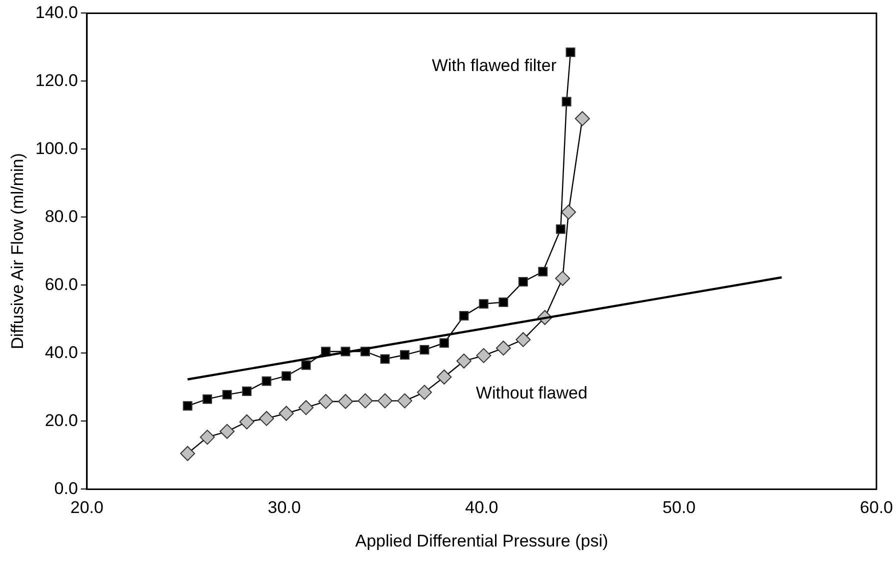 This screenshot has height=562, width=896. I want to click on series-label: With flawed filter, so click(494, 65).